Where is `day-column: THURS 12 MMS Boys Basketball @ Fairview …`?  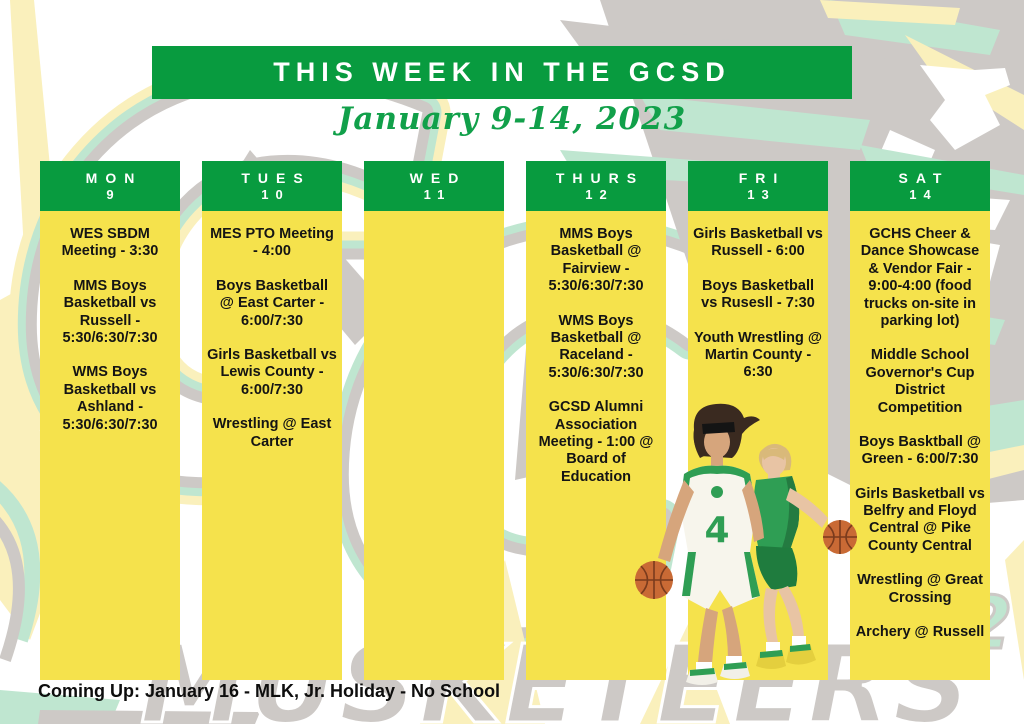 day-column: THURS 12 MMS Boys Basketball @ Fairview … is located at coordinates (596, 420).